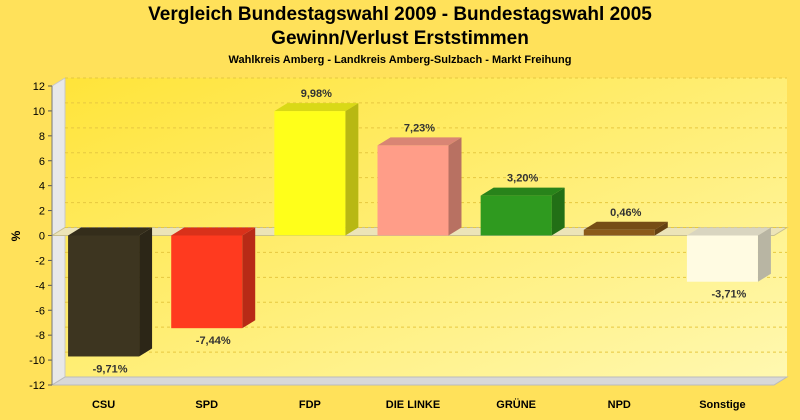  I want to click on x-tick-label: NPD, so click(619, 405).